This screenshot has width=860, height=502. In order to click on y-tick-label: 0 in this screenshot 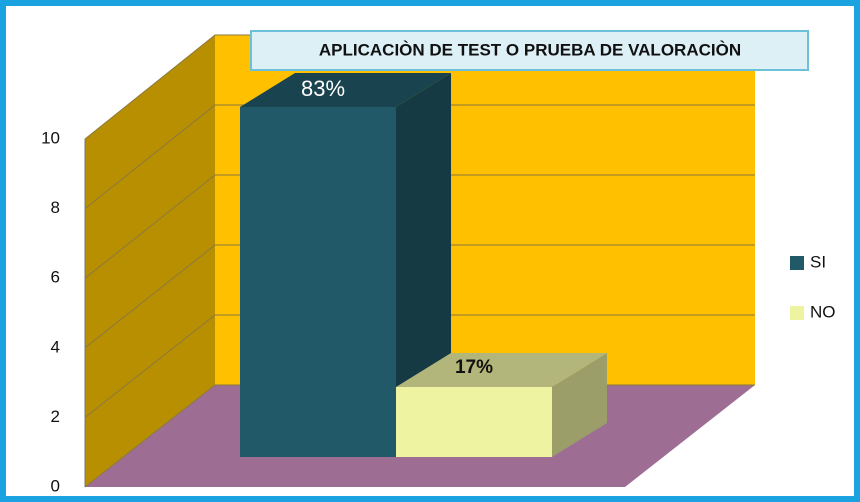, I will do `click(55, 485)`.